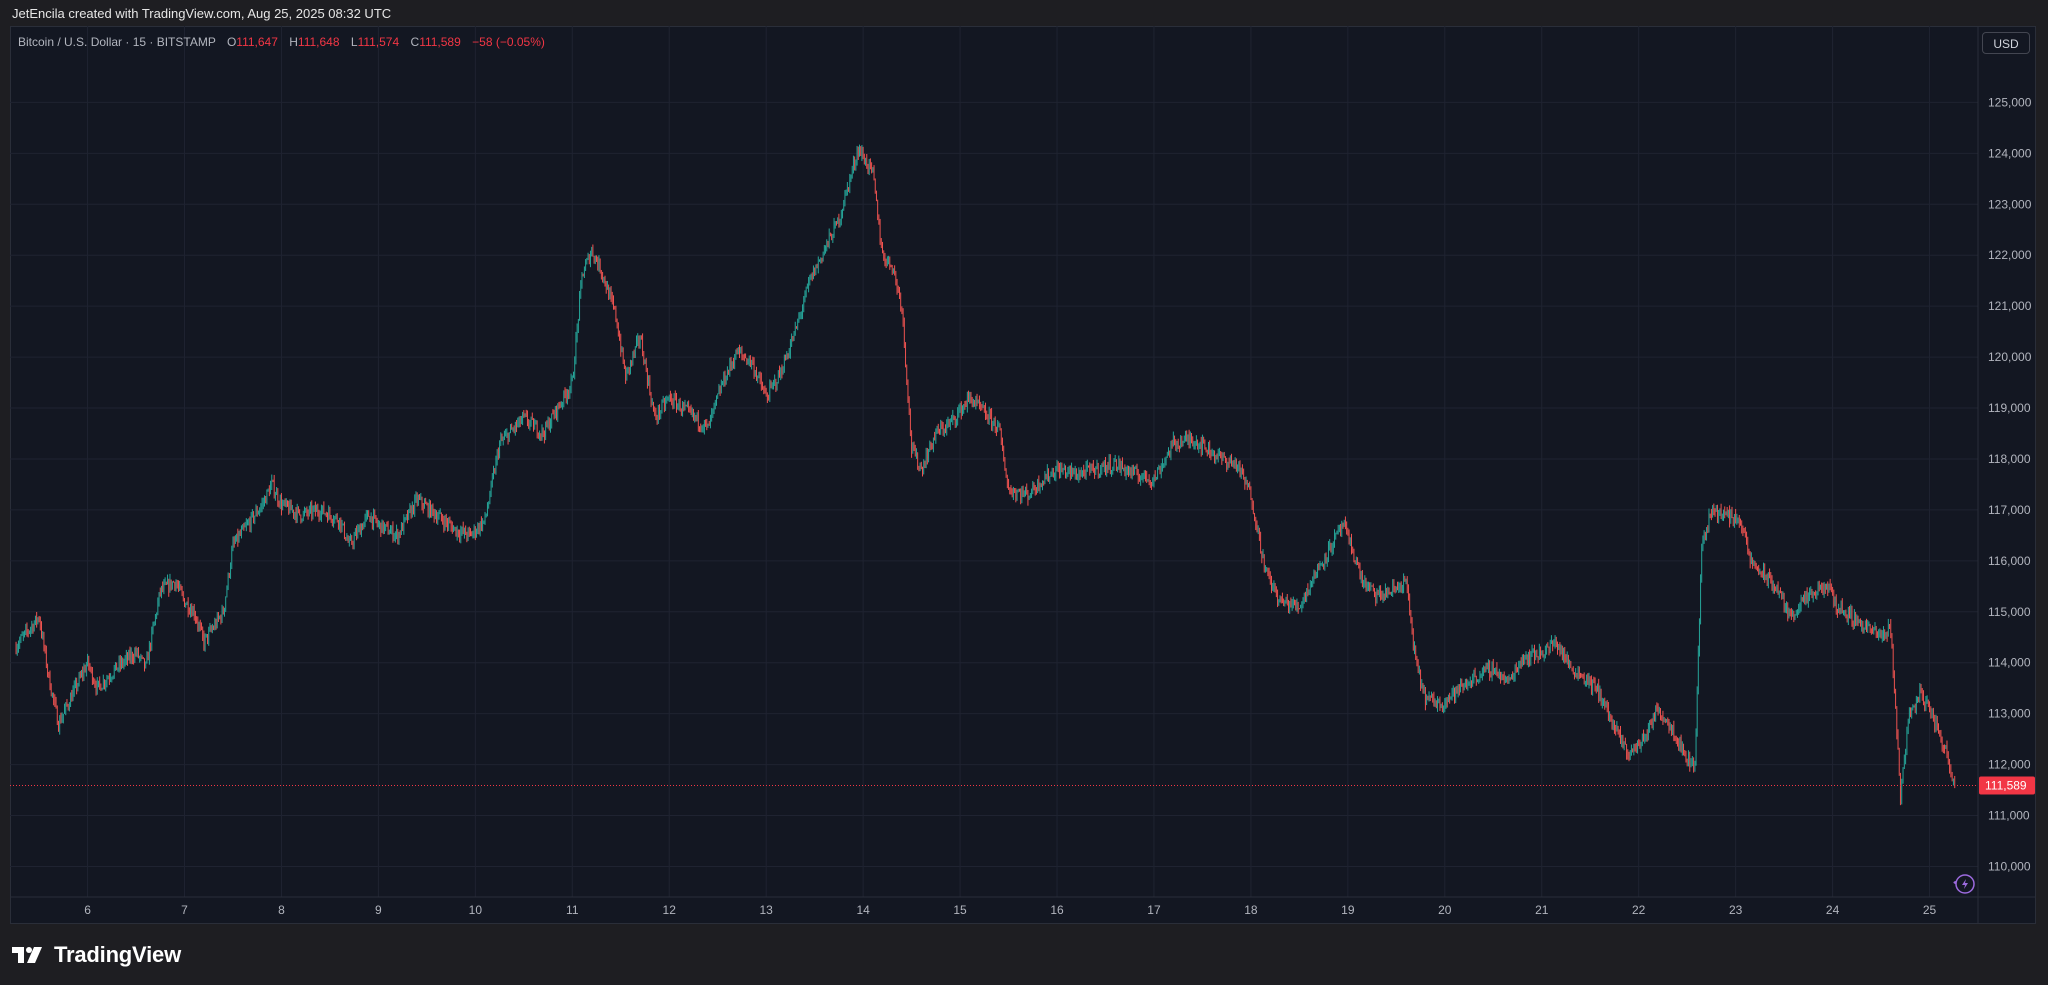 This screenshot has height=985, width=2048. I want to click on currency-button: USD, so click(2006, 43).